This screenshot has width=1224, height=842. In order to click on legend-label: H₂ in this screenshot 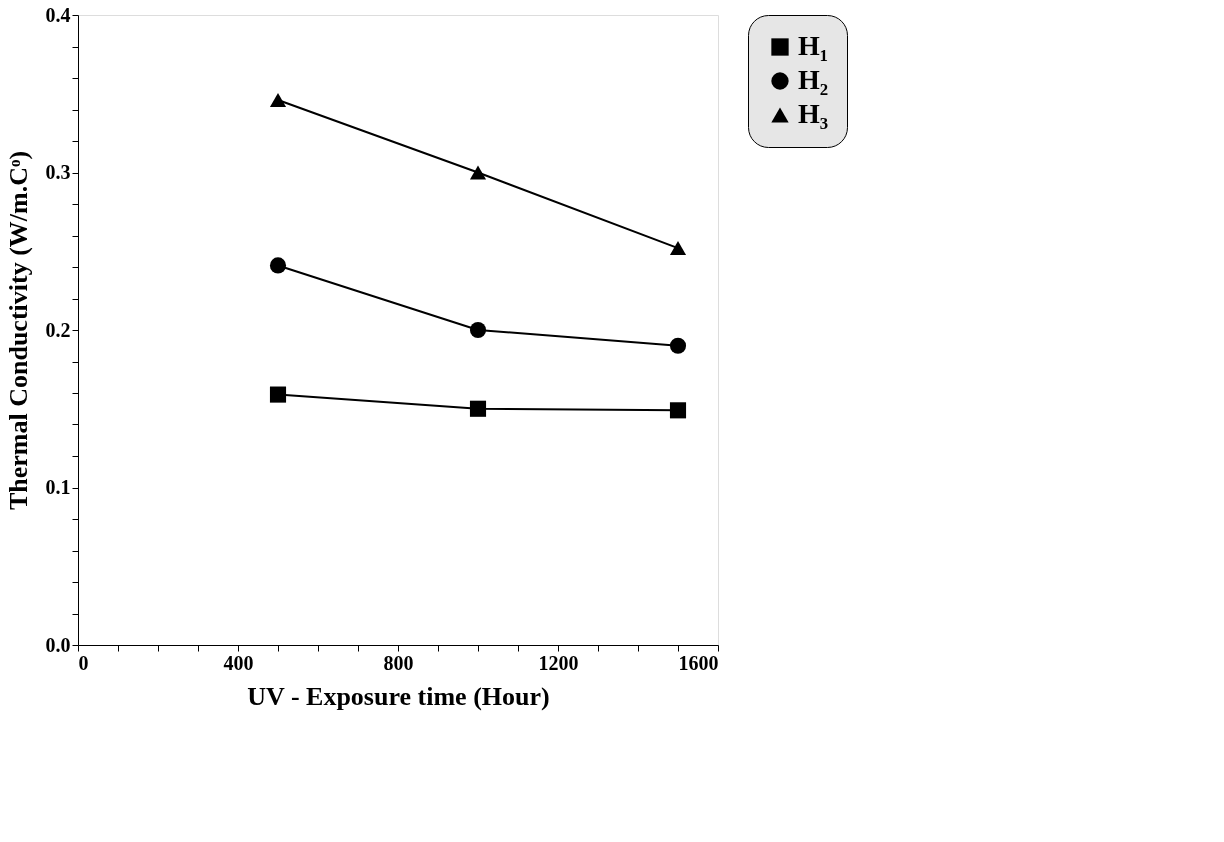, I will do `click(813, 79)`.